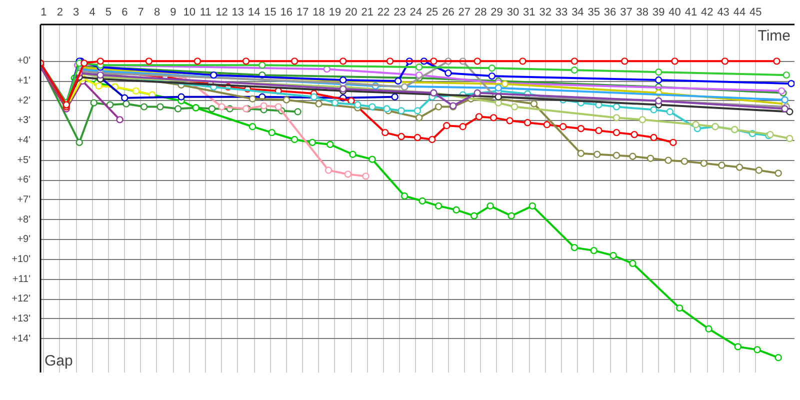  Describe the element at coordinates (24, 220) in the screenshot. I see `y-tick-label: +8'` at that location.